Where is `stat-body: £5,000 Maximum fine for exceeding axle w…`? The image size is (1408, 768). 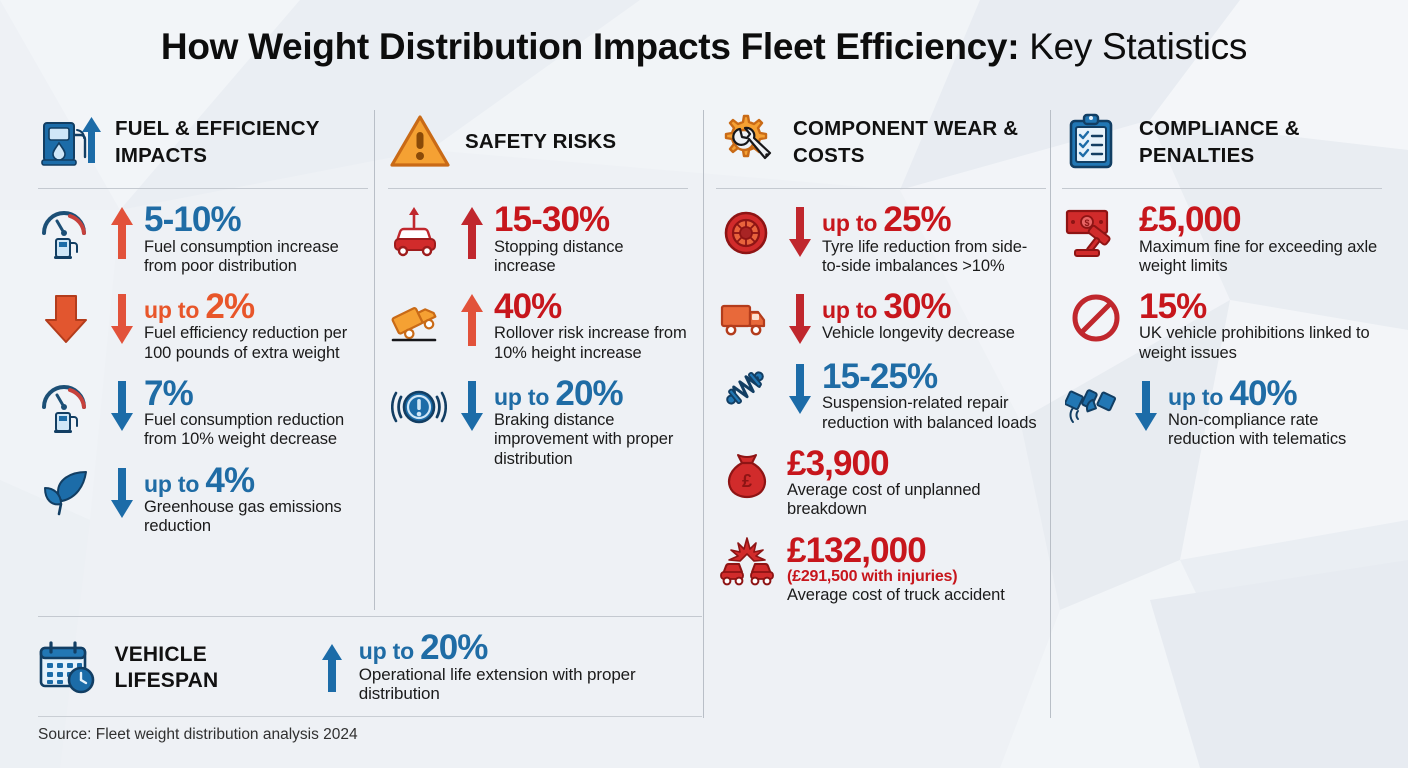
stat-body: £5,000 Maximum fine for exceeding axle w… is located at coordinates (1260, 238).